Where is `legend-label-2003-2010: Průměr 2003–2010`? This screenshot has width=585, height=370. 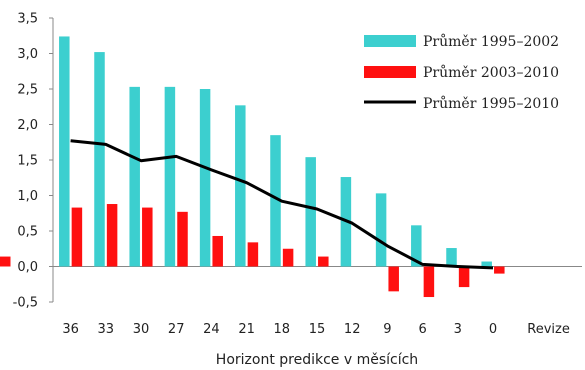 legend-label-2003-2010: Průměr 2003–2010 is located at coordinates (491, 72).